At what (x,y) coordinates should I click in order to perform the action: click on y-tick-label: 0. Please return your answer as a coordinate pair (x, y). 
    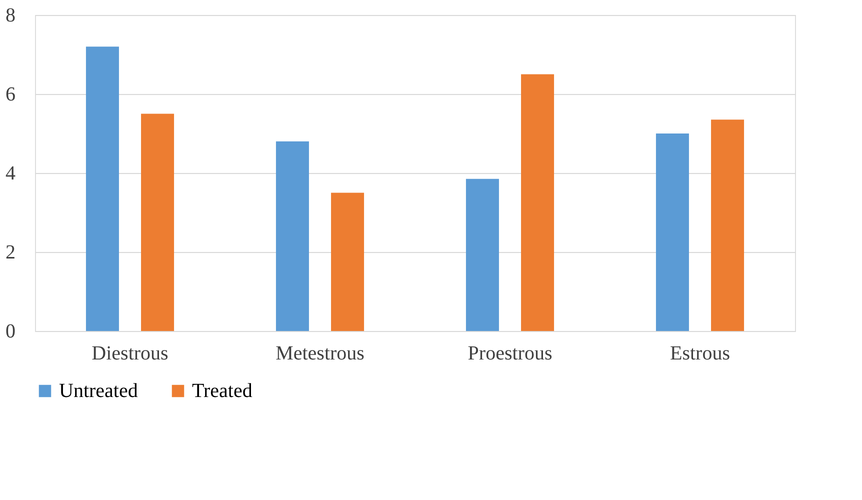
    Looking at the image, I should click on (11, 331).